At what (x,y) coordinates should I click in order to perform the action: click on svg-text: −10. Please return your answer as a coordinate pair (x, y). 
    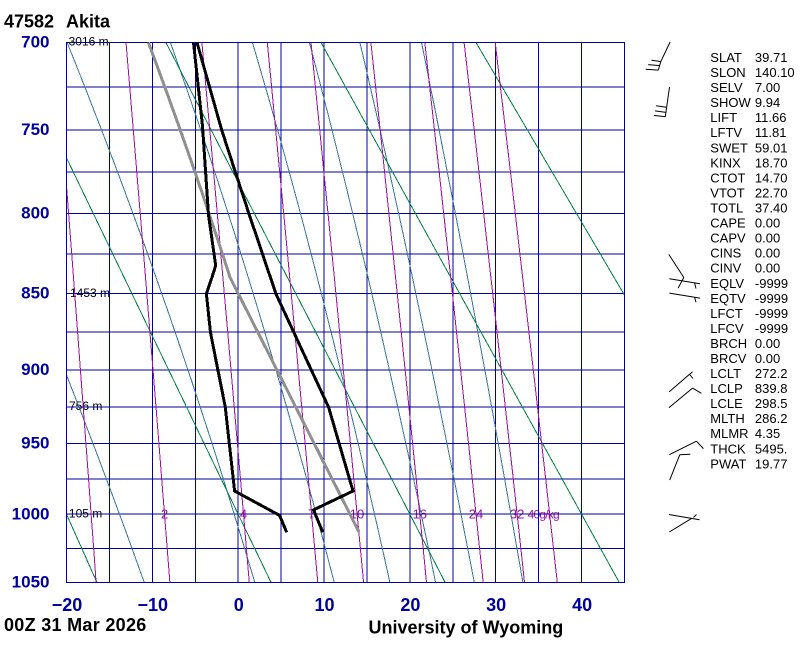
    Looking at the image, I should click on (153, 605).